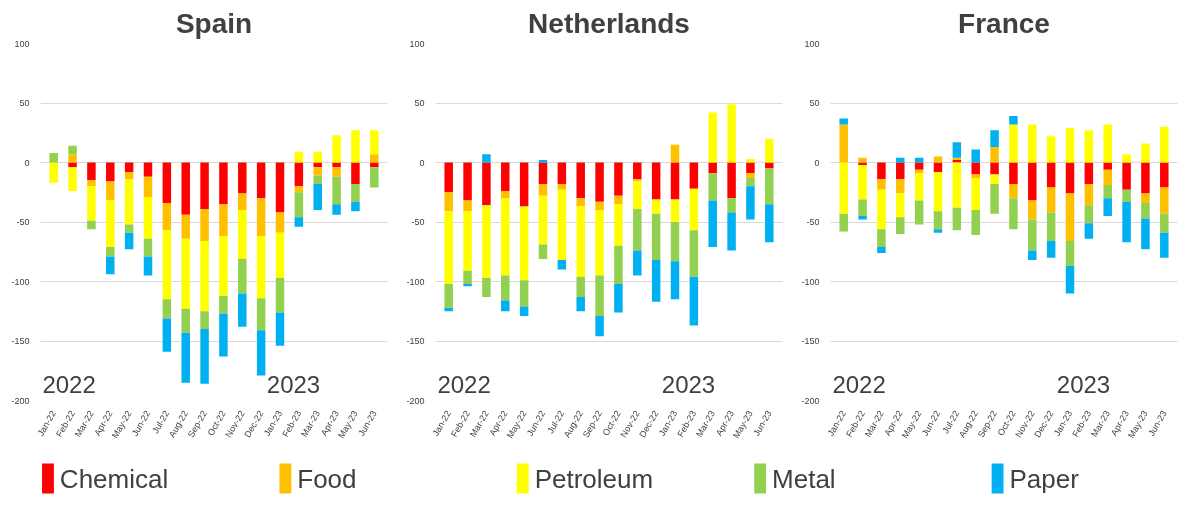 This screenshot has height=517, width=1187. I want to click on legend-label: Food, so click(327, 478).